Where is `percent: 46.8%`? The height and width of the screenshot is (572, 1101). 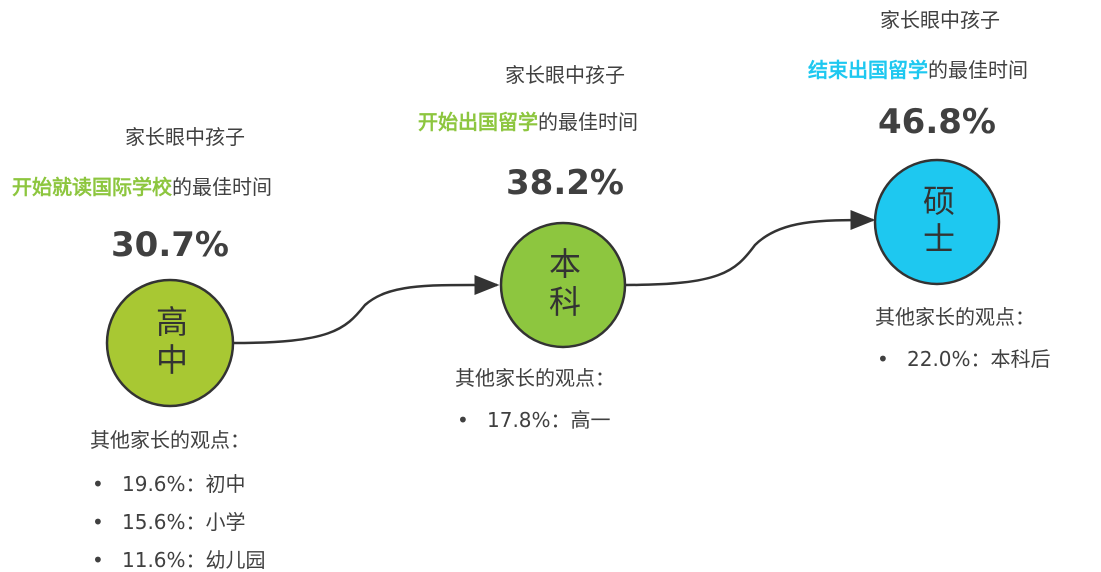
percent: 46.8% is located at coordinates (937, 122).